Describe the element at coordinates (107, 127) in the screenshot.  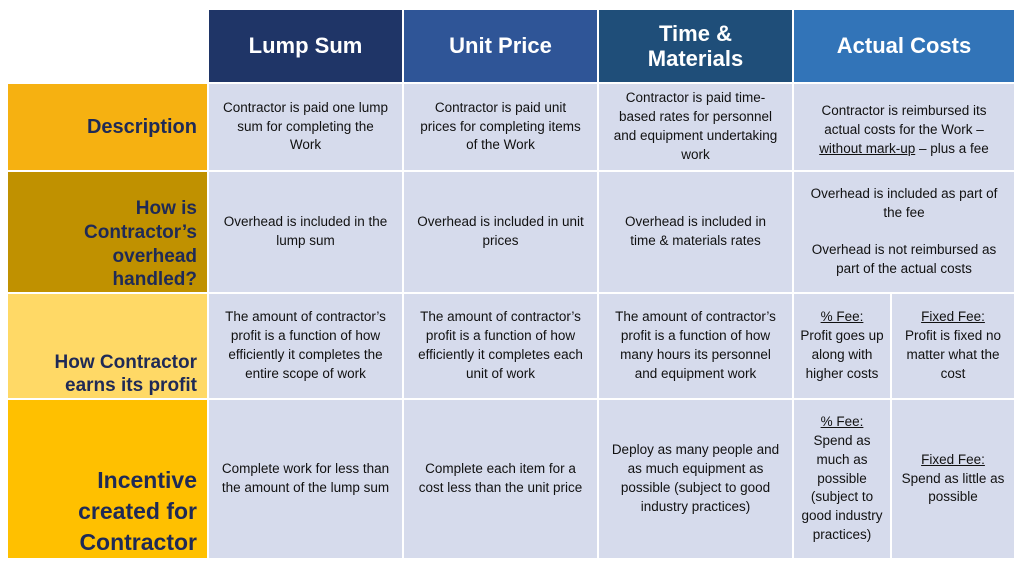
I see `row-label-description: Description` at that location.